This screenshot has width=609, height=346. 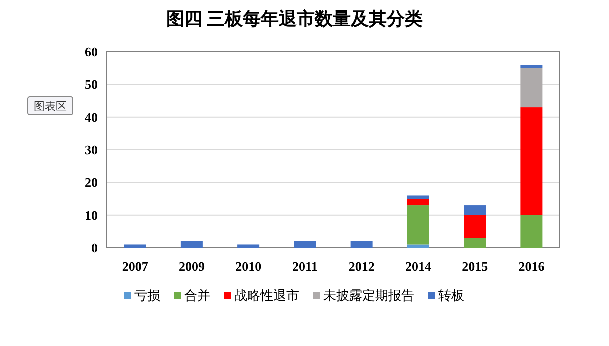 What do you see at coordinates (91, 215) in the screenshot?
I see `y-tick-label: 10` at bounding box center [91, 215].